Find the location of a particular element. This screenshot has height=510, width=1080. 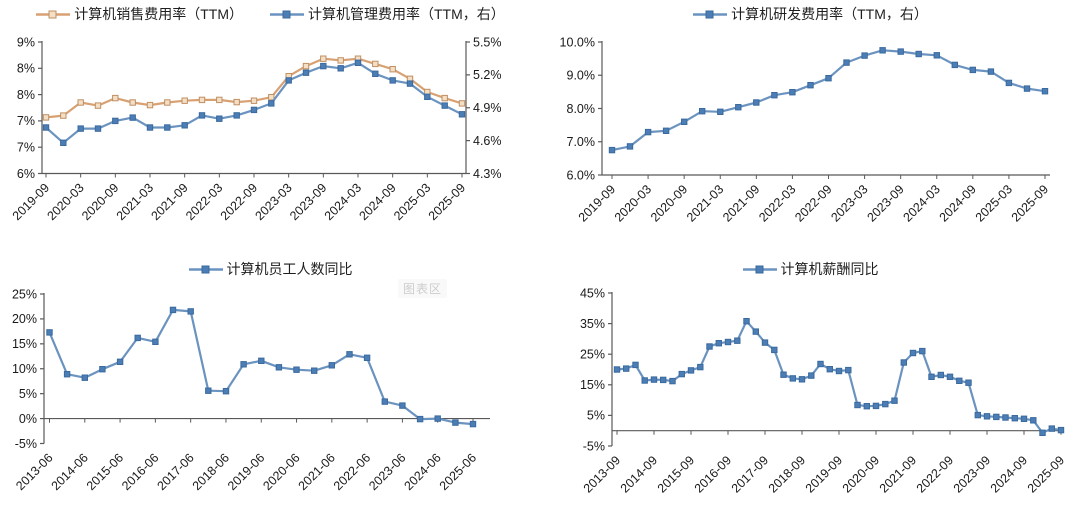

svg-text: 4.3% is located at coordinates (487, 174).